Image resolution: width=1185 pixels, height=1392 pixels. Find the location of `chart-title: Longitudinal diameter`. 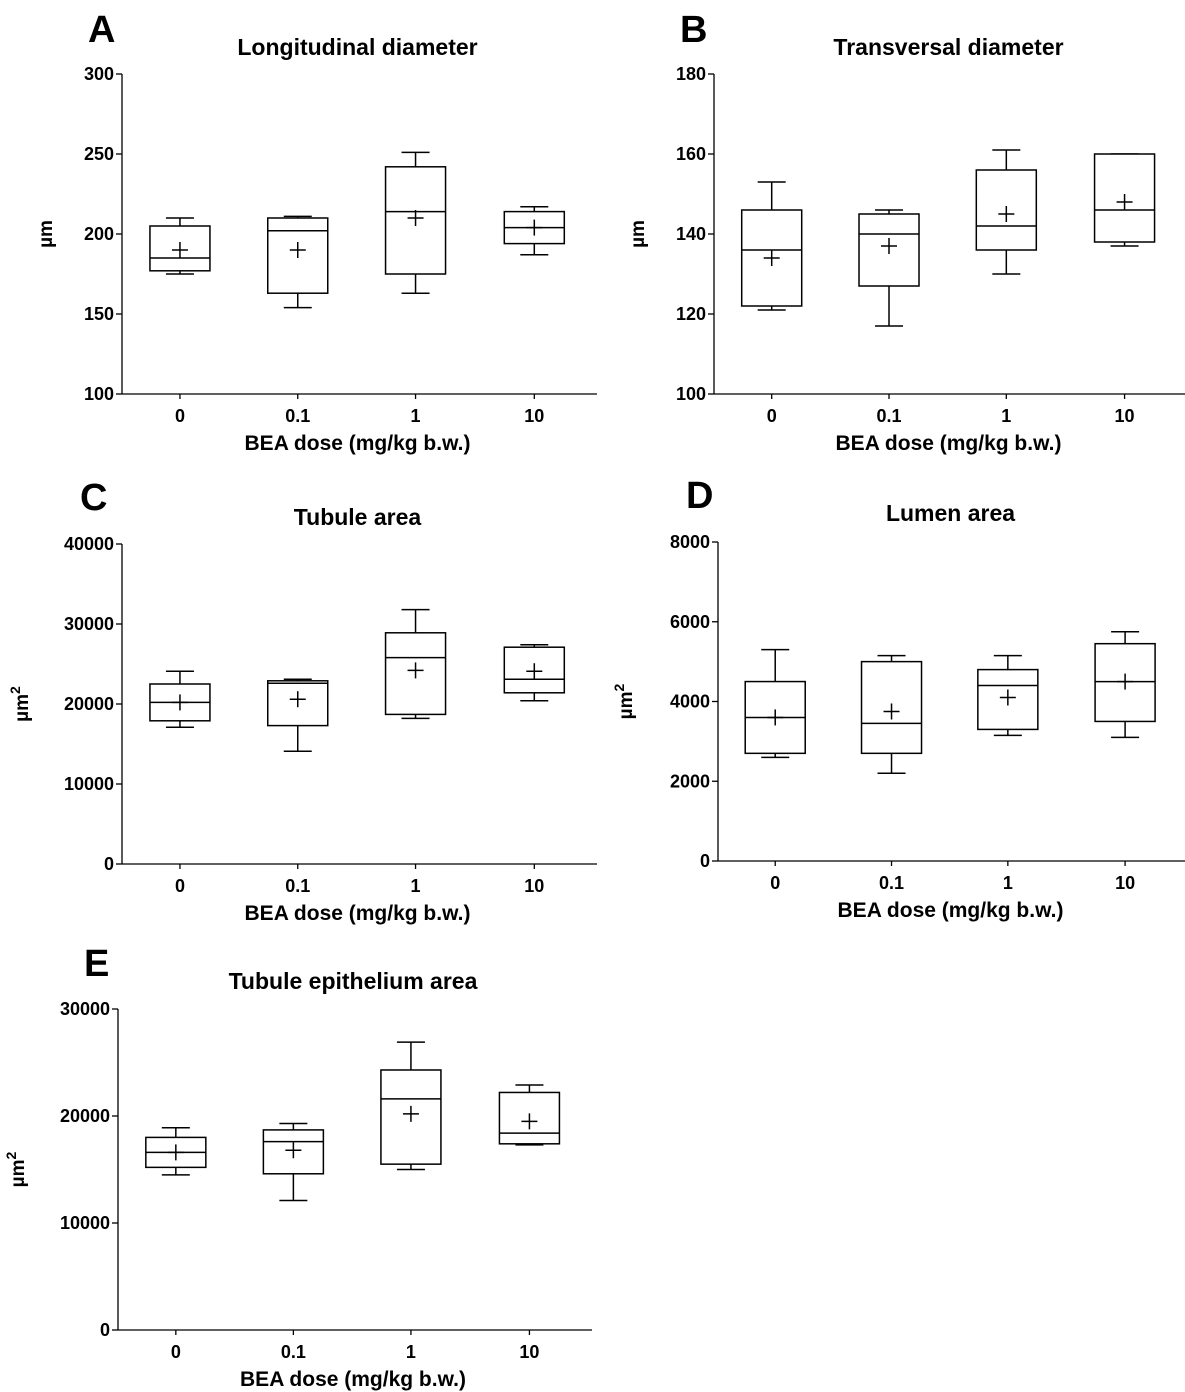

chart-title: Longitudinal diameter is located at coordinates (357, 47).